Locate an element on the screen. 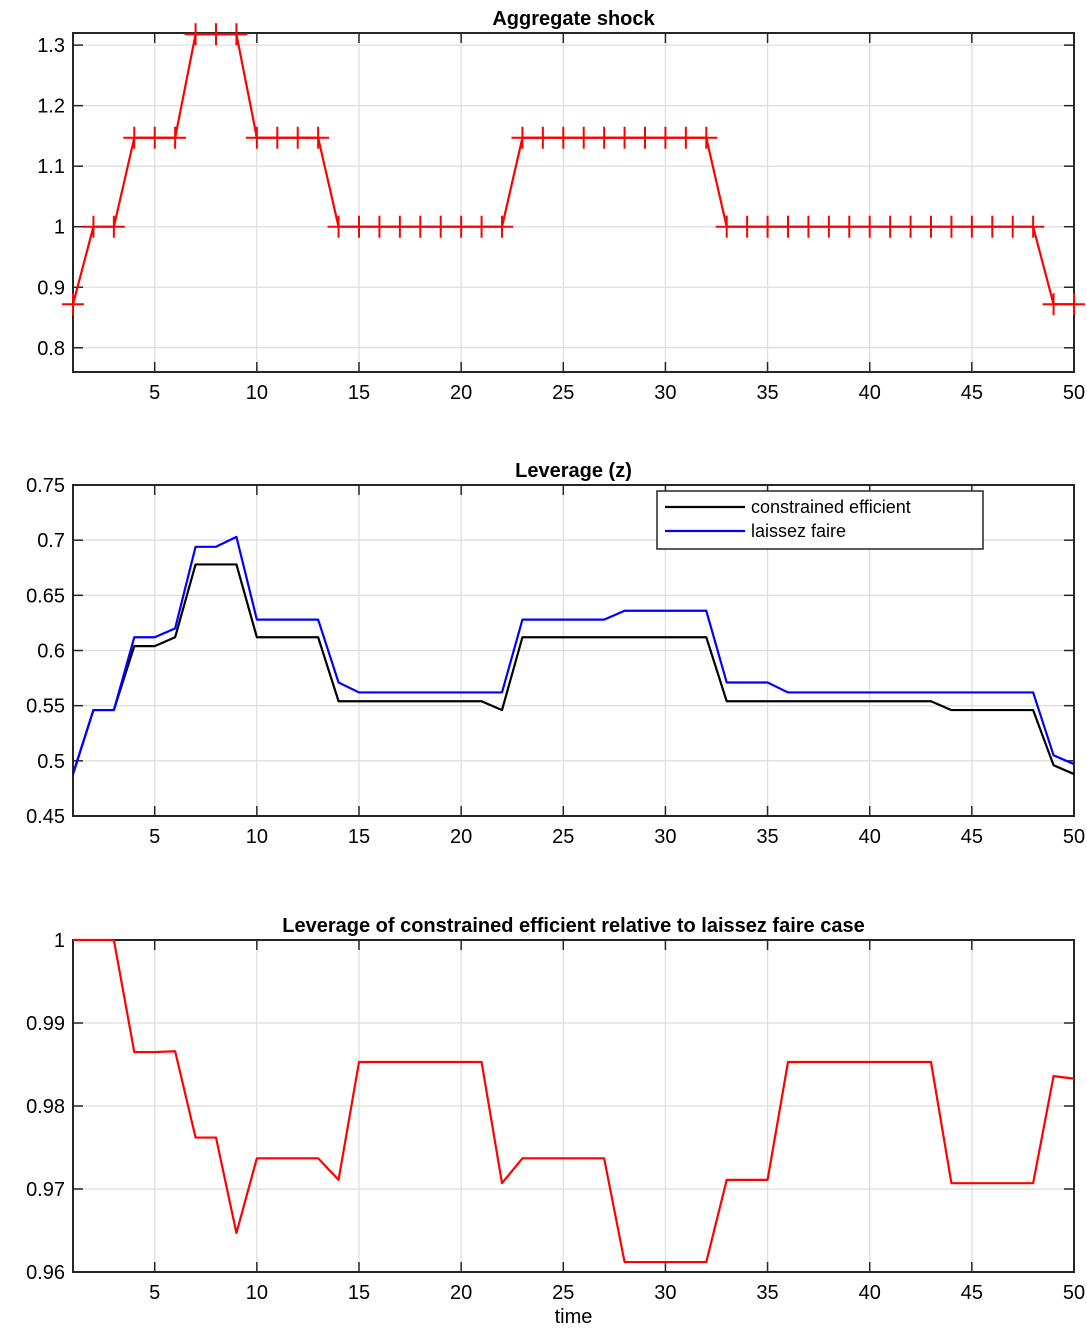 This screenshot has width=1087, height=1331. y-tick-label: 0.96 is located at coordinates (45, 1273).